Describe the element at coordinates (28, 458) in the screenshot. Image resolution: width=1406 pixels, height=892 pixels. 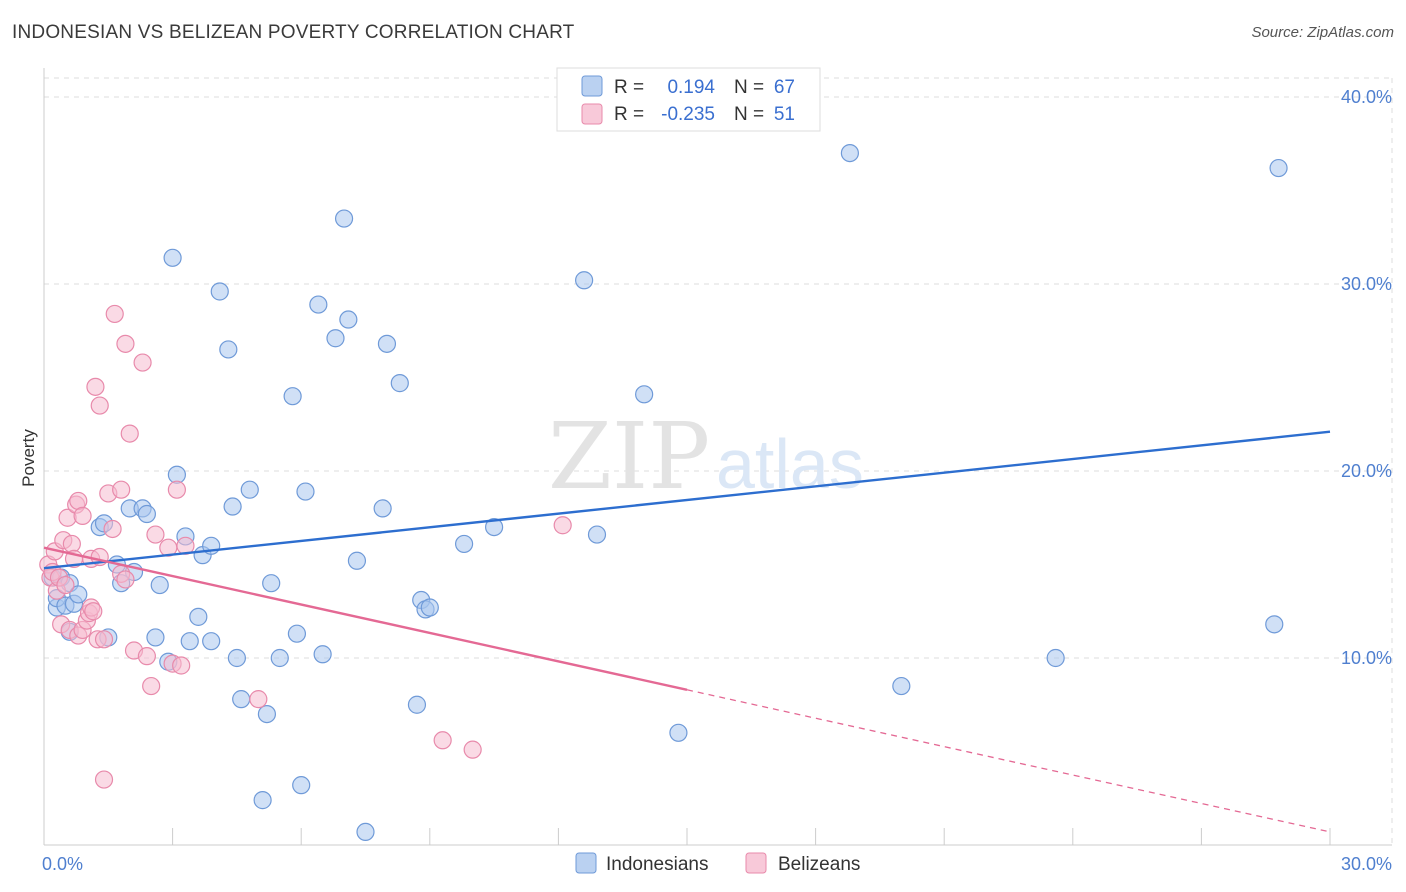
I see `y-axis-label: Poverty` at that location.